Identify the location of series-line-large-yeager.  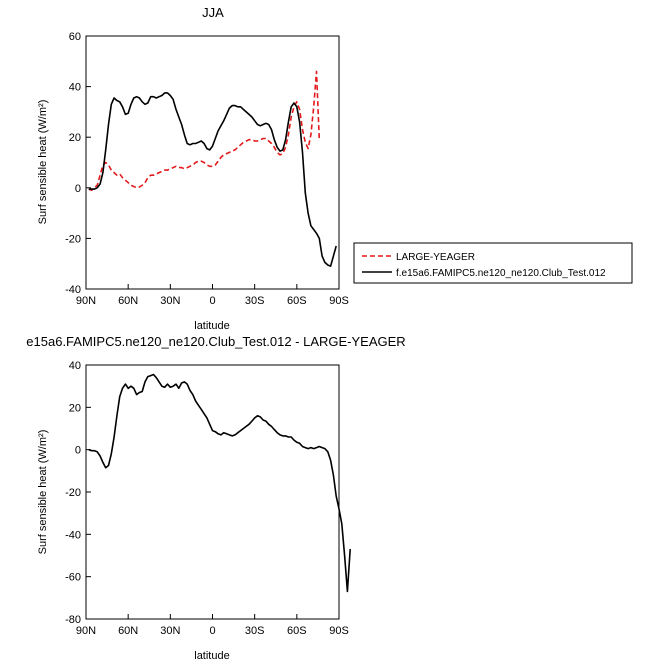
(204, 131).